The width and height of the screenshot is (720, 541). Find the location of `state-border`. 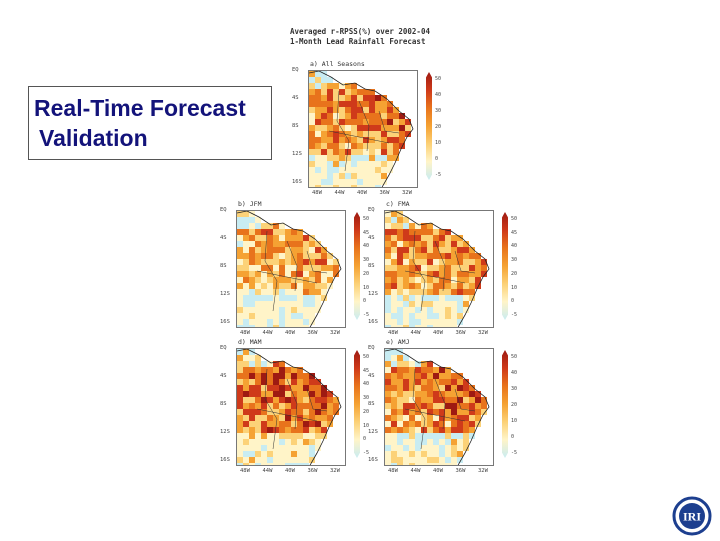

state-border is located at coordinates (287, 415).